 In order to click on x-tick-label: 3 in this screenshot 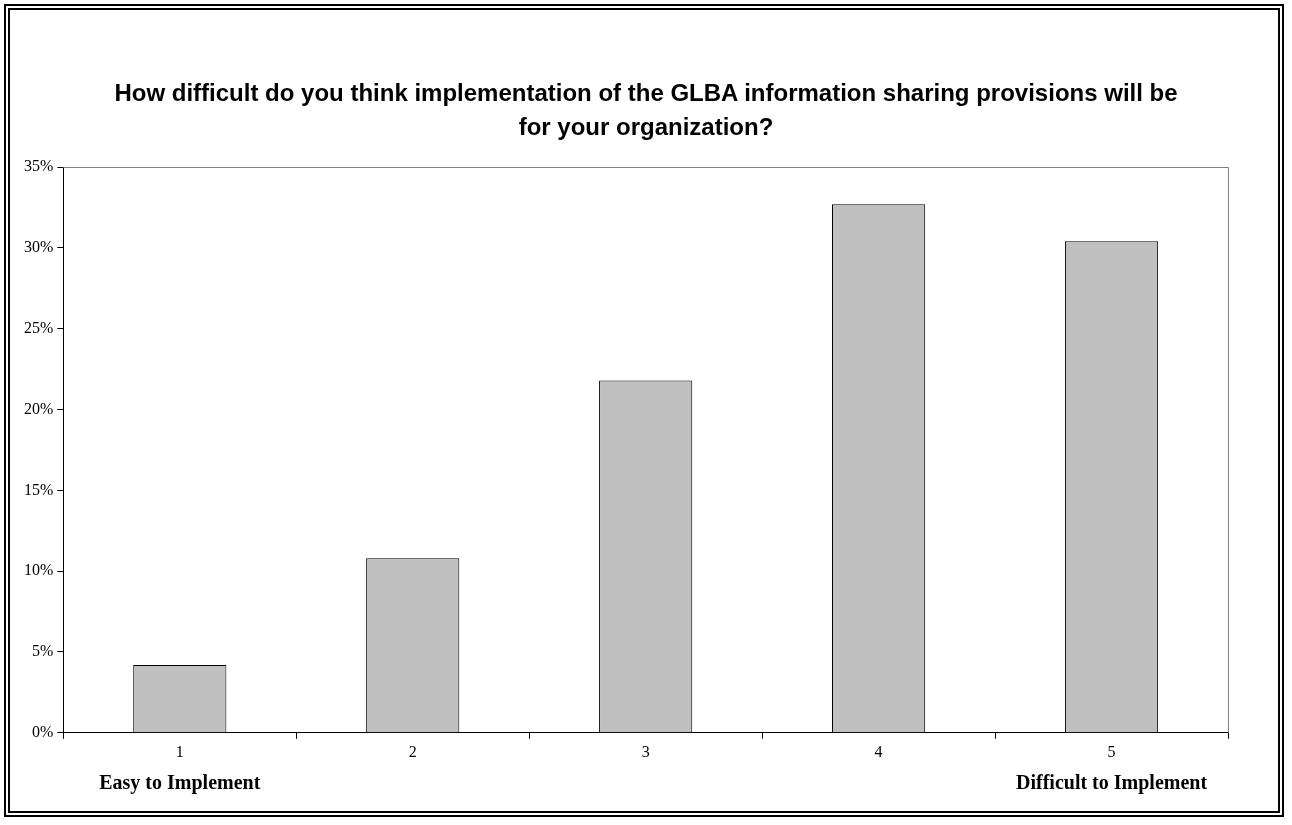, I will do `click(645, 751)`.